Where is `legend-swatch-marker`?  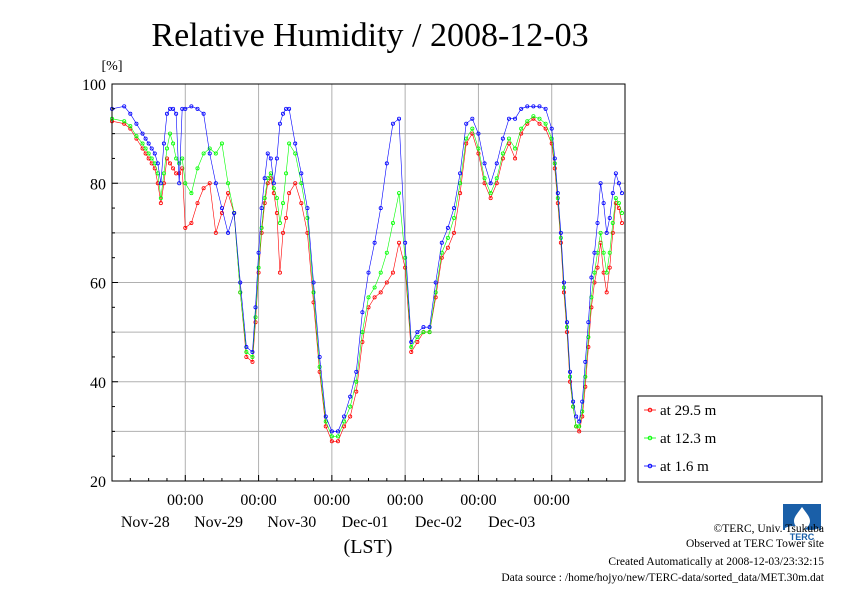 legend-swatch-marker is located at coordinates (650, 410).